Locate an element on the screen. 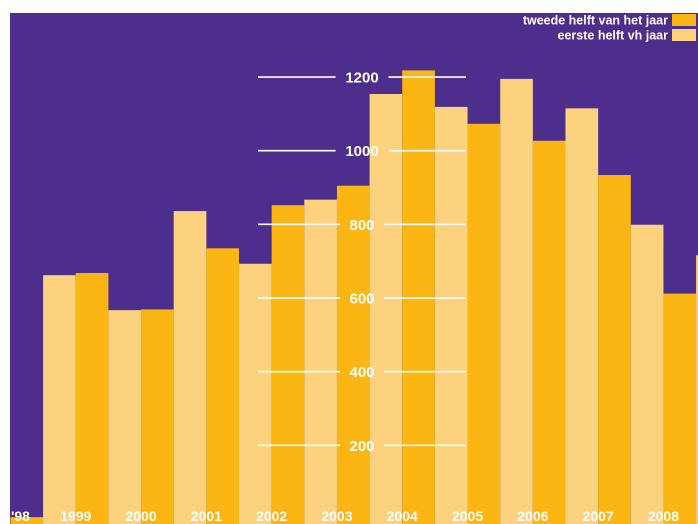 The width and height of the screenshot is (698, 524). x-tick-label-4: 2002 is located at coordinates (271, 516).